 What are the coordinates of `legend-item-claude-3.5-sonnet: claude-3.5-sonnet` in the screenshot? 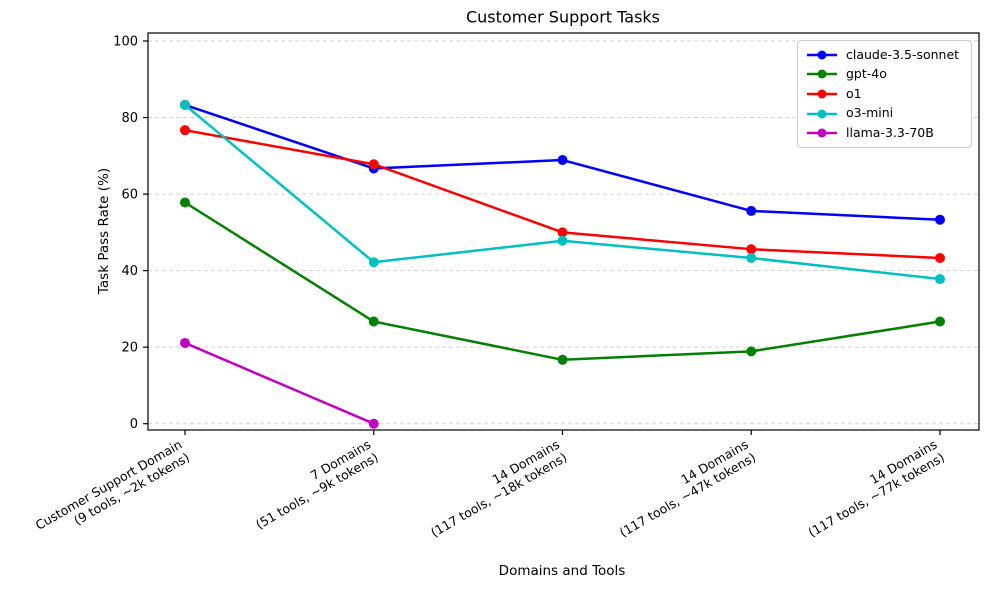 It's located at (884, 54).